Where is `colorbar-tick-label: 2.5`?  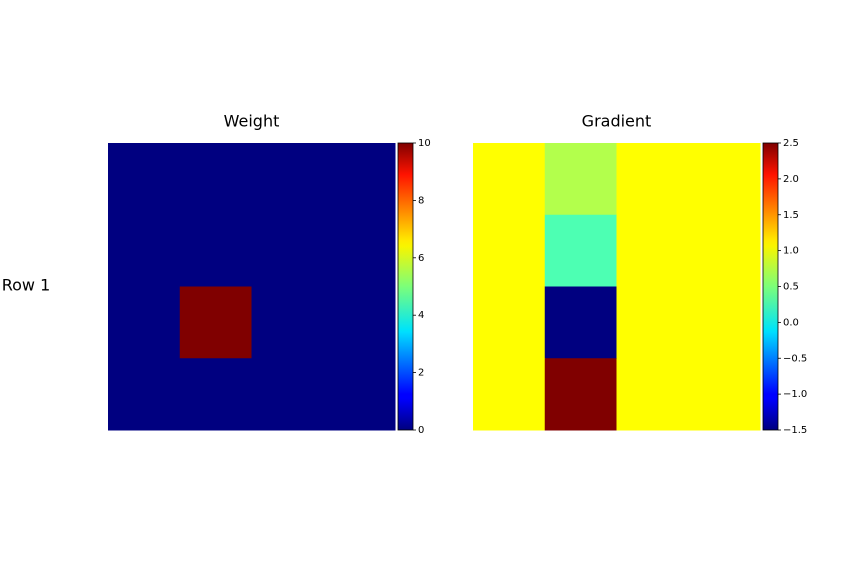
colorbar-tick-label: 2.5 is located at coordinates (791, 143).